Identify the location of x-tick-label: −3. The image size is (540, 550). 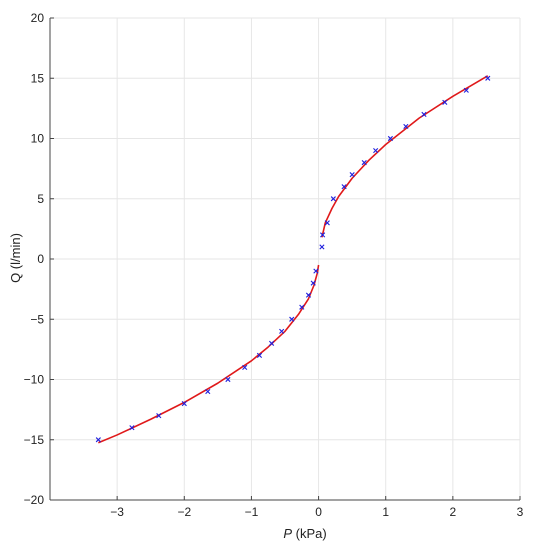
(117, 512).